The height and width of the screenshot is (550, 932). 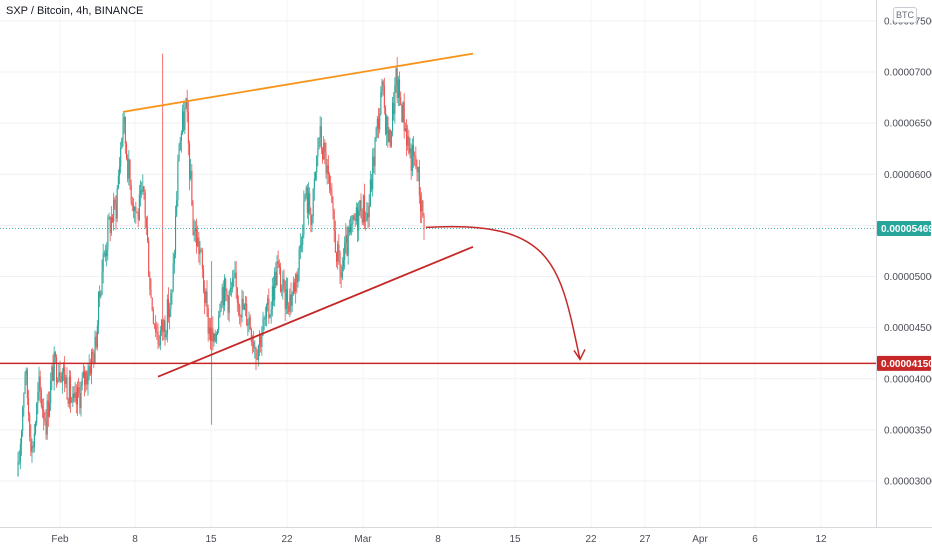 I want to click on x-tick-label: 22, so click(x=287, y=539).